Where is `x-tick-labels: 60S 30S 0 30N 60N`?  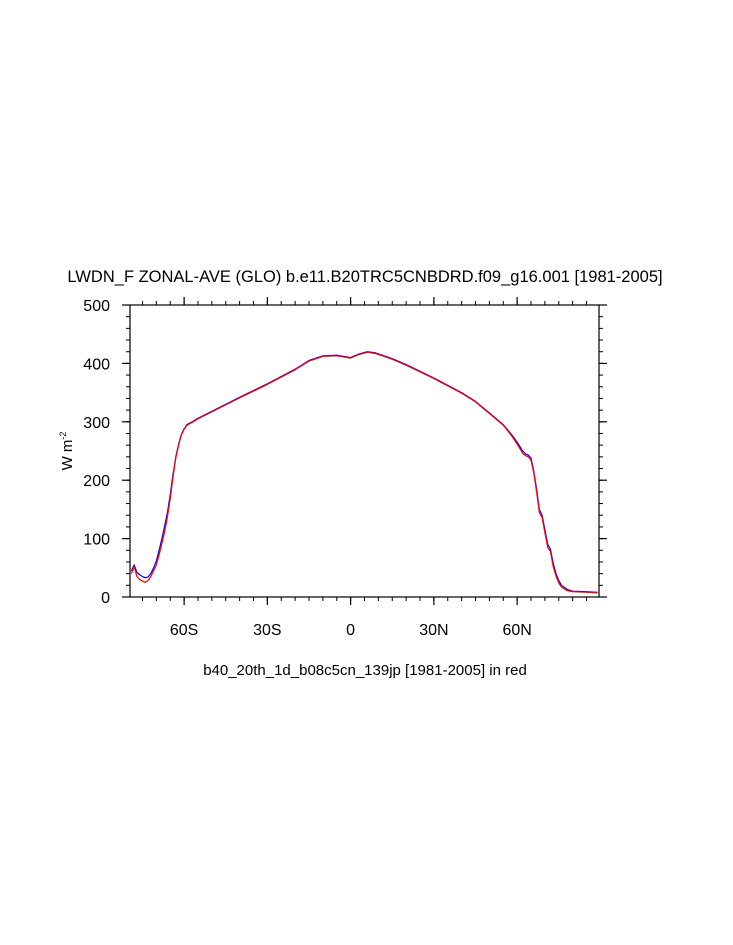
x-tick-labels: 60S 30S 0 30N 60N is located at coordinates (351, 630).